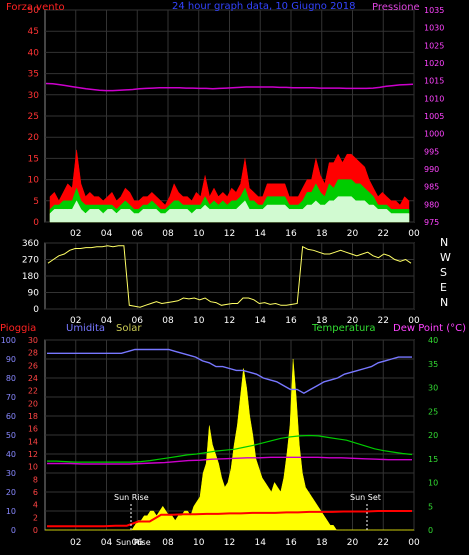 The image size is (469, 555). Describe the element at coordinates (343, 328) in the screenshot. I see `temperature-label: Temperatura` at that location.